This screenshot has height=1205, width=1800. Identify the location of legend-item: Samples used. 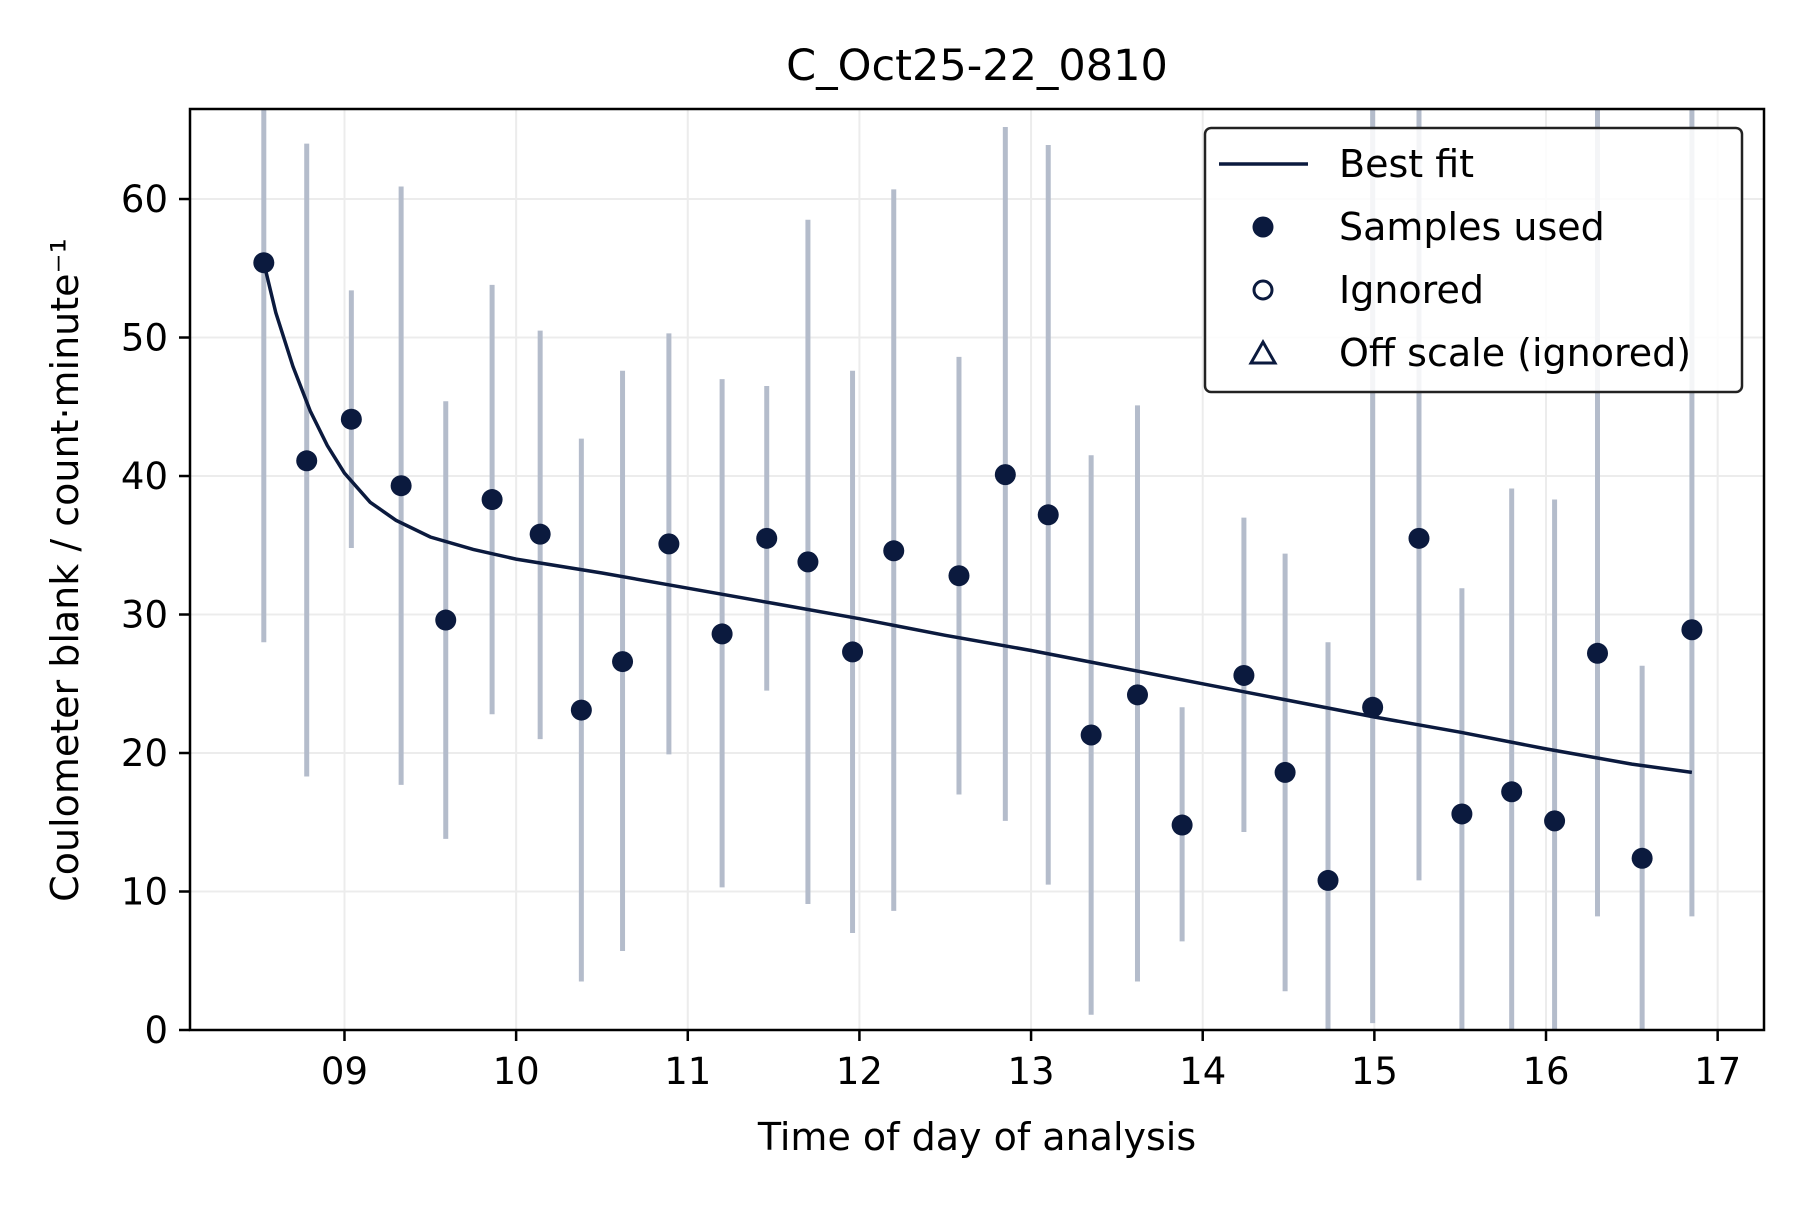
(1428, 227).